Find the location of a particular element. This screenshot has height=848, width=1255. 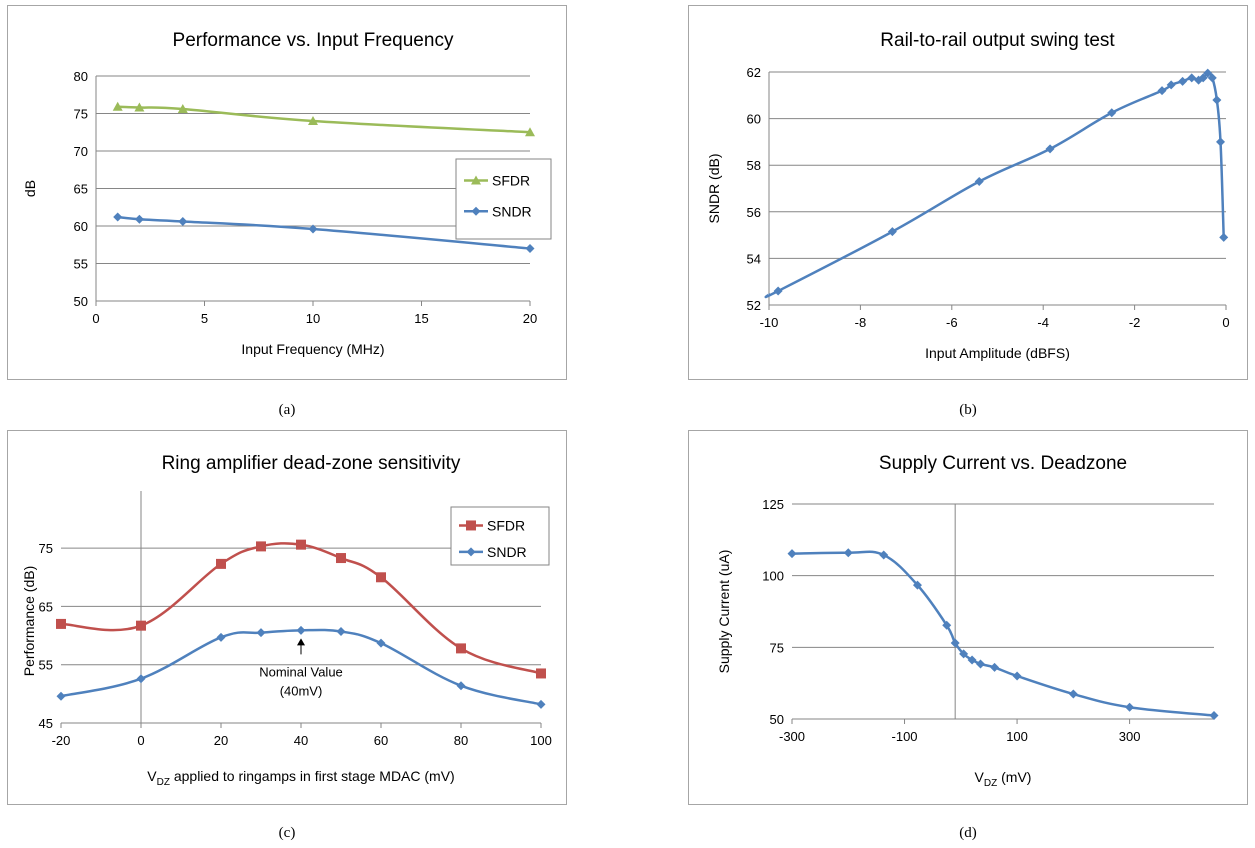

x-axis-label: VDZ (mV) is located at coordinates (1003, 779).